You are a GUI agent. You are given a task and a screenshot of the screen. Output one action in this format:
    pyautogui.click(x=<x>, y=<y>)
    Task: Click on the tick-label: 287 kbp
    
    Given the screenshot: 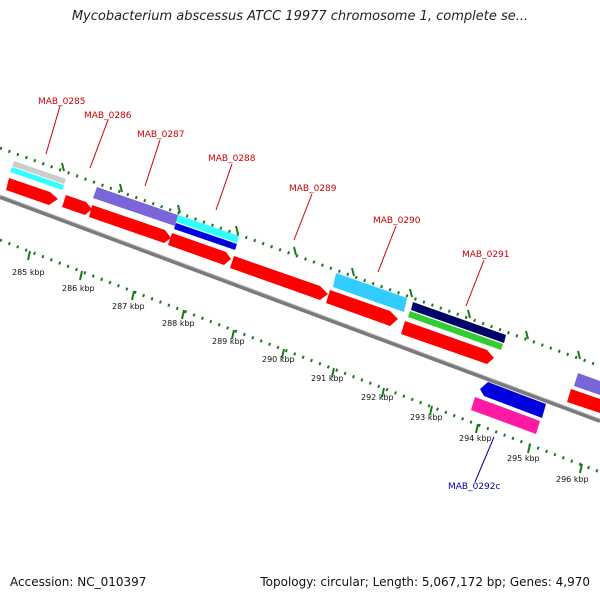 What is the action you would take?
    pyautogui.click(x=128, y=306)
    